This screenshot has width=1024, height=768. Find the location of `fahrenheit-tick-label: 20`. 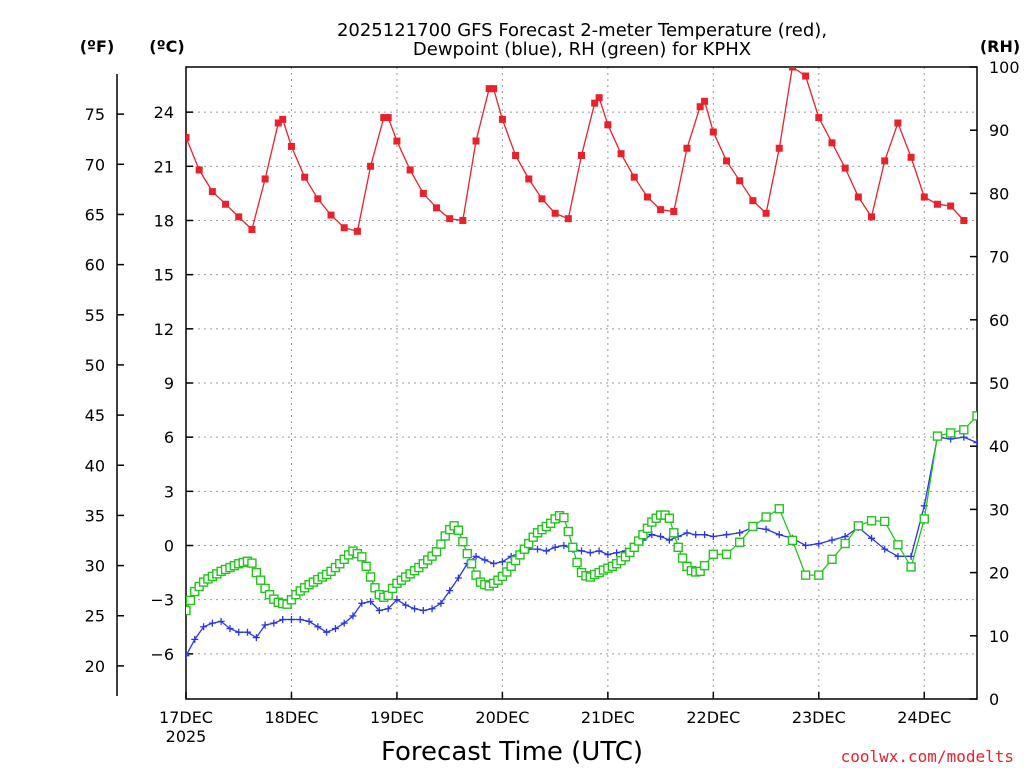

fahrenheit-tick-label: 20 is located at coordinates (95, 666).